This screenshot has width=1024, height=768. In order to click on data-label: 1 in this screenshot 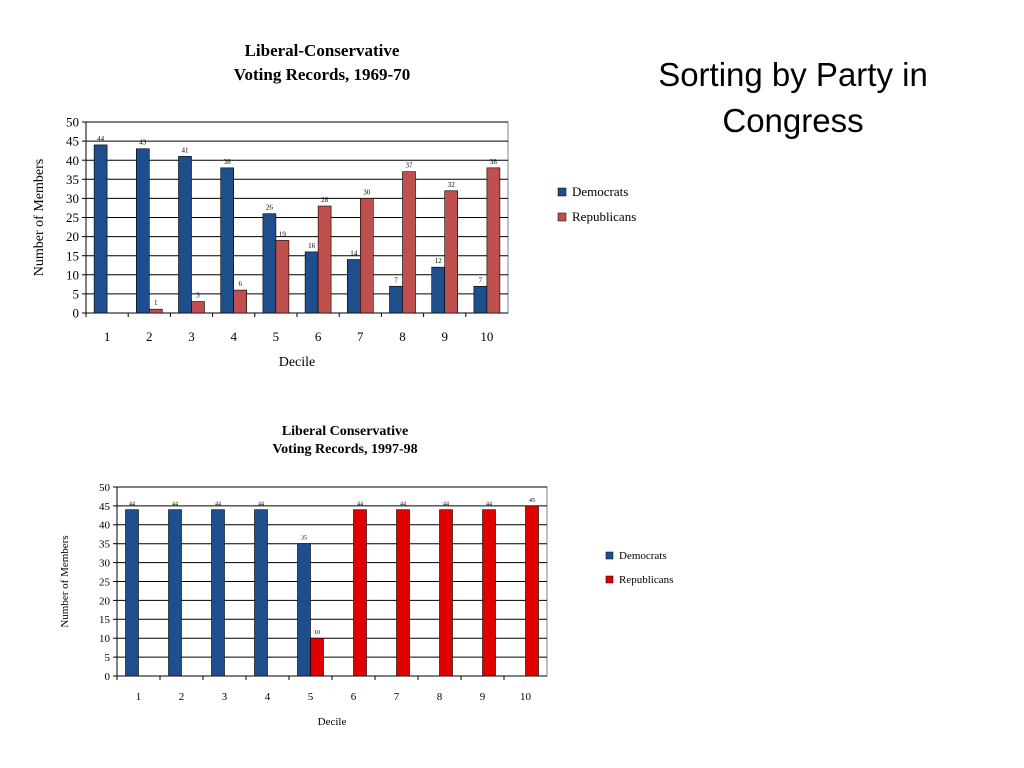, I will do `click(156, 303)`.